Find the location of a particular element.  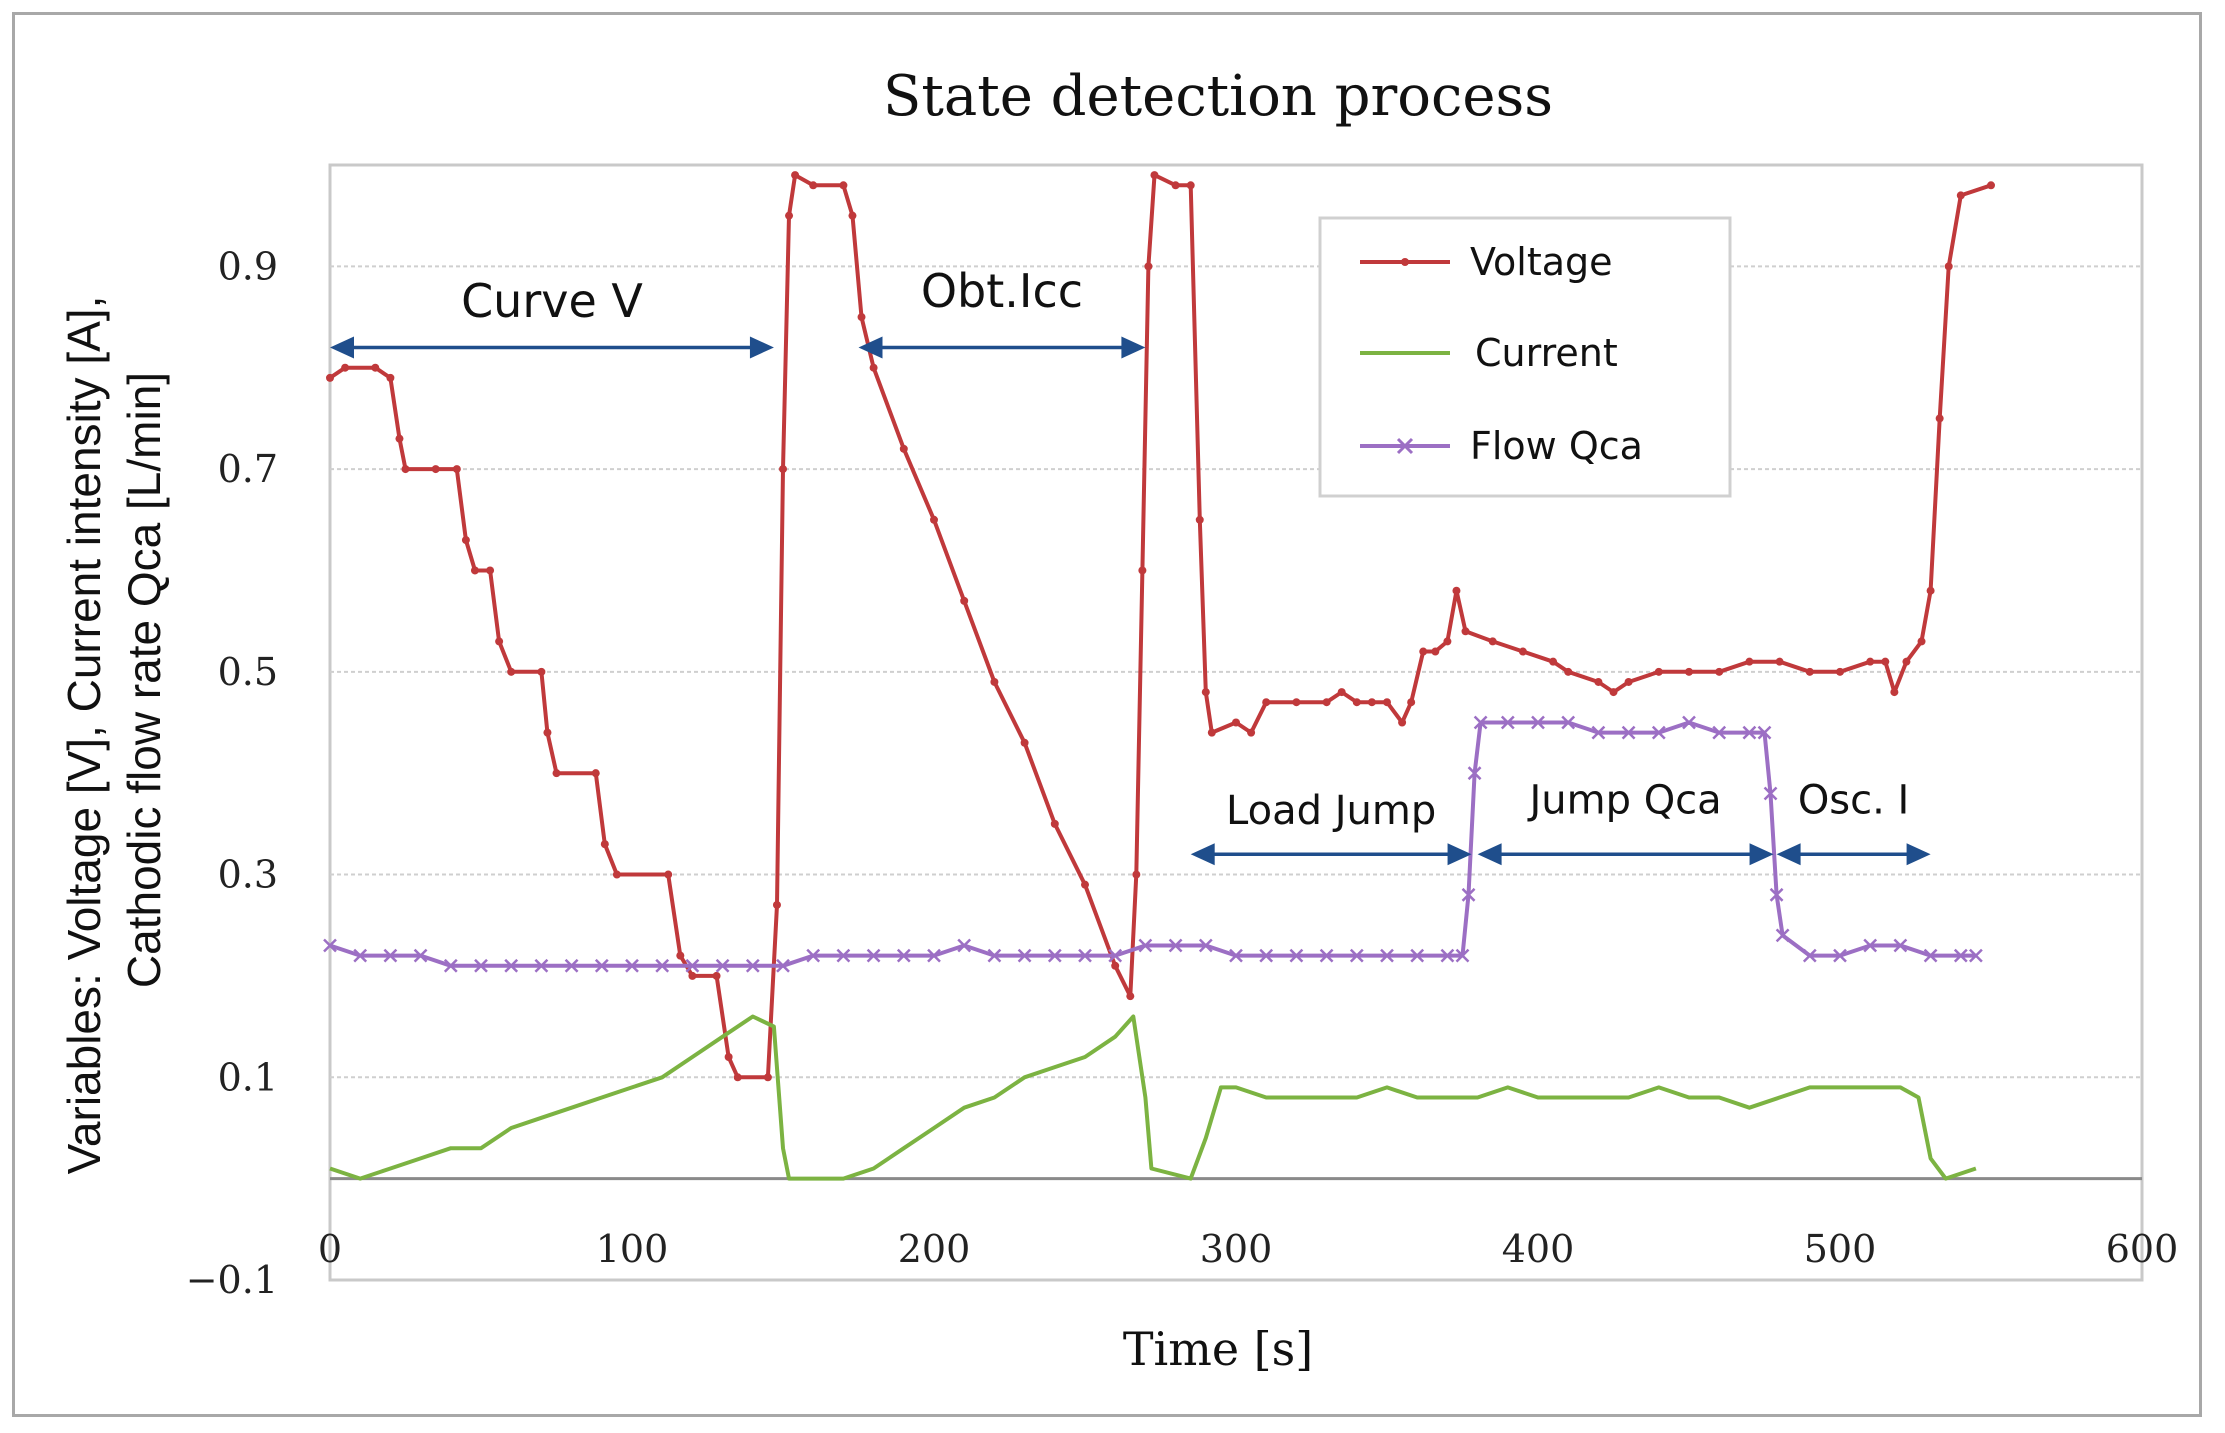

y-tick-label: 0.1 is located at coordinates (248, 1077).